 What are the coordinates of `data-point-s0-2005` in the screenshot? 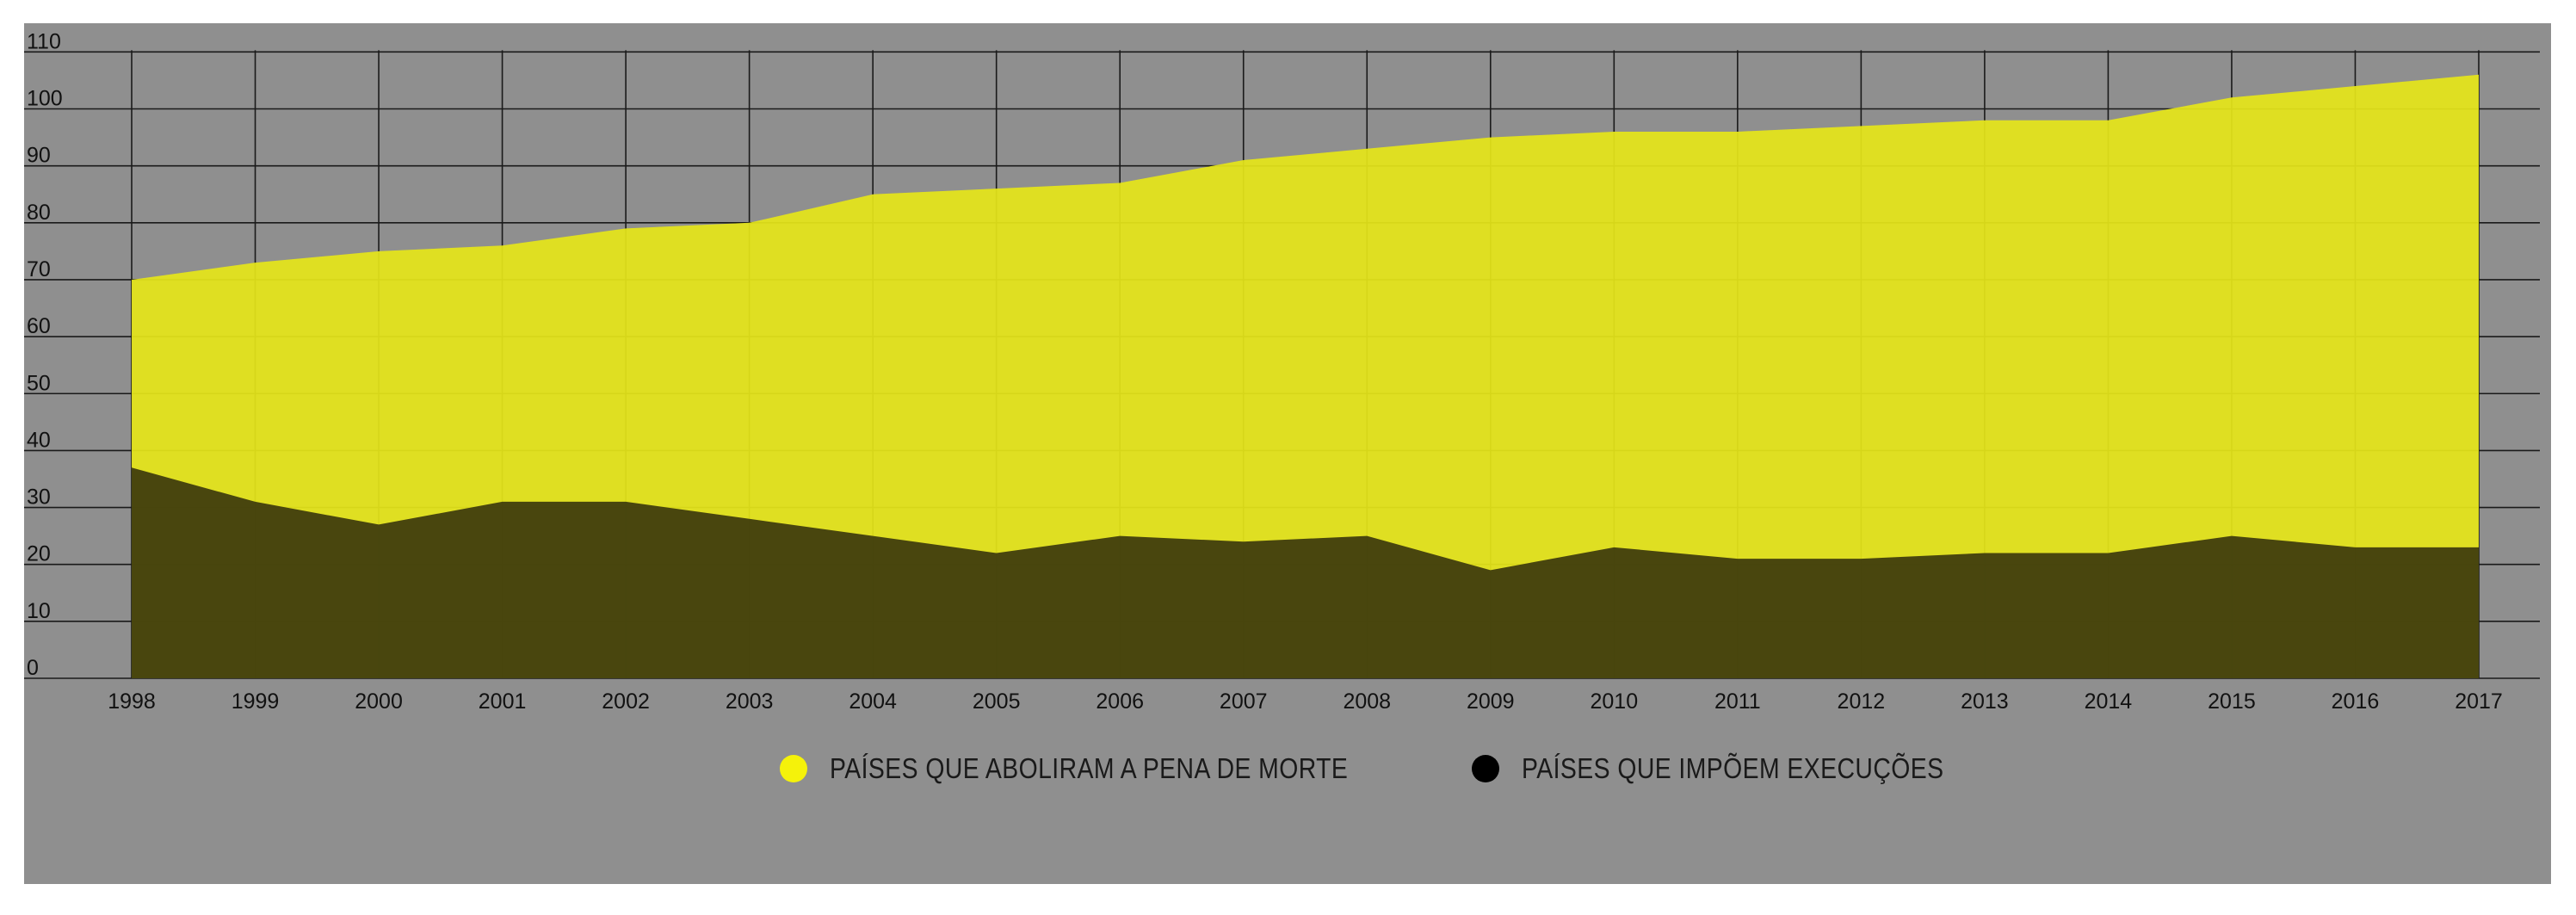 It's located at (996, 188).